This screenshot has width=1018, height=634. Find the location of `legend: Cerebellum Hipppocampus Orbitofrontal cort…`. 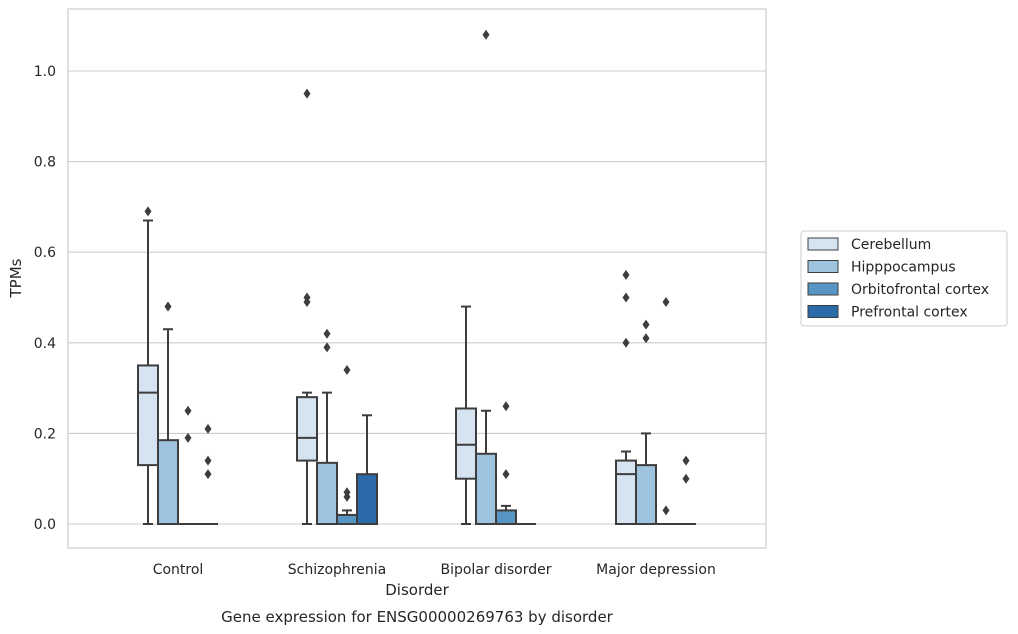

legend: Cerebellum Hipppocampus Orbitofrontal cort… is located at coordinates (904, 278).